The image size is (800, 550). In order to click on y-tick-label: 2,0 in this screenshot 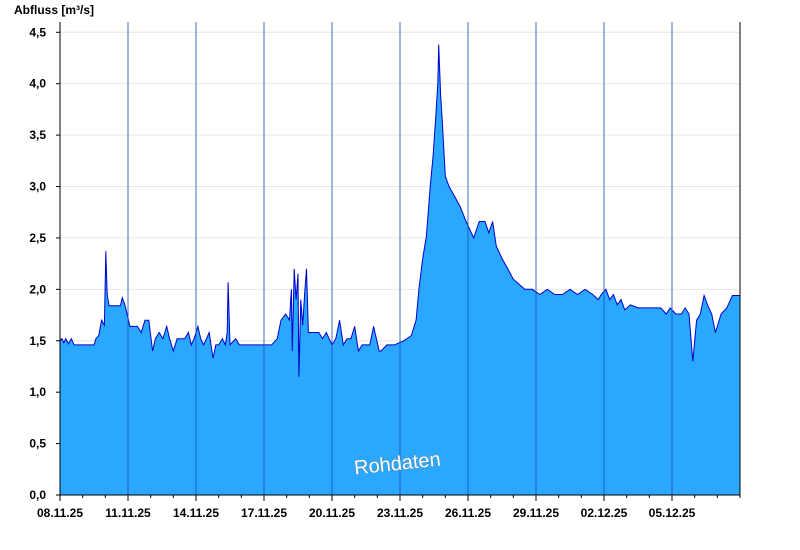, I will do `click(37, 289)`.